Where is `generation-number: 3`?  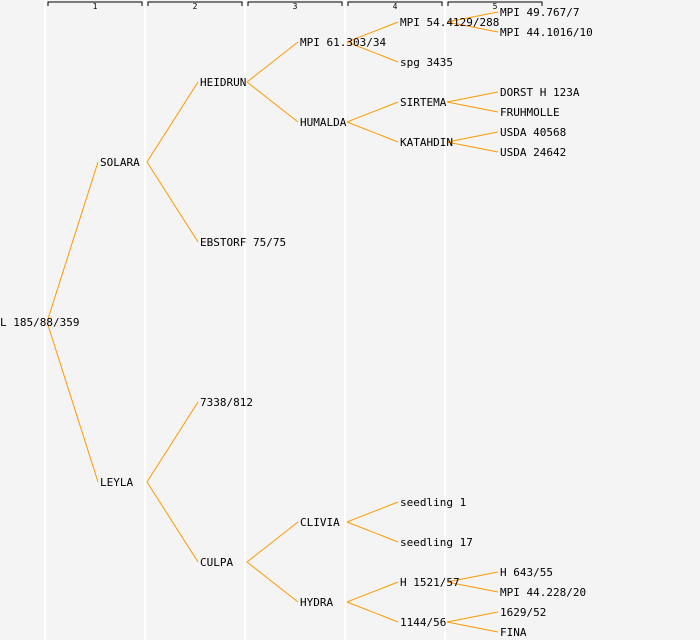 generation-number: 3 is located at coordinates (295, 6).